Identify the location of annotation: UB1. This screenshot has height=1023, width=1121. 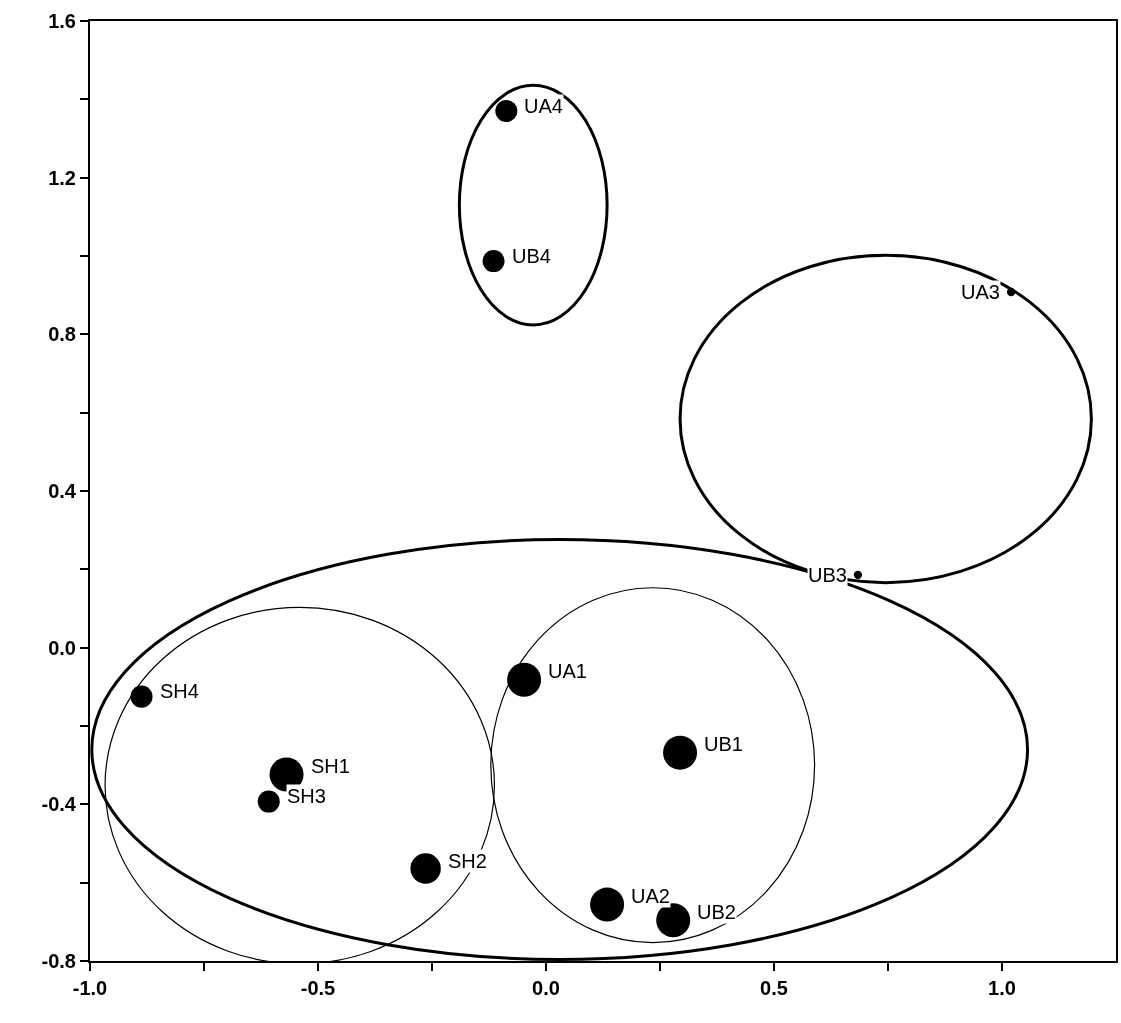
(723, 744).